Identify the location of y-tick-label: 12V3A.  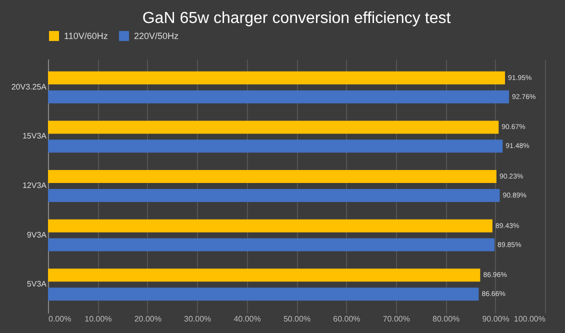
(35, 185).